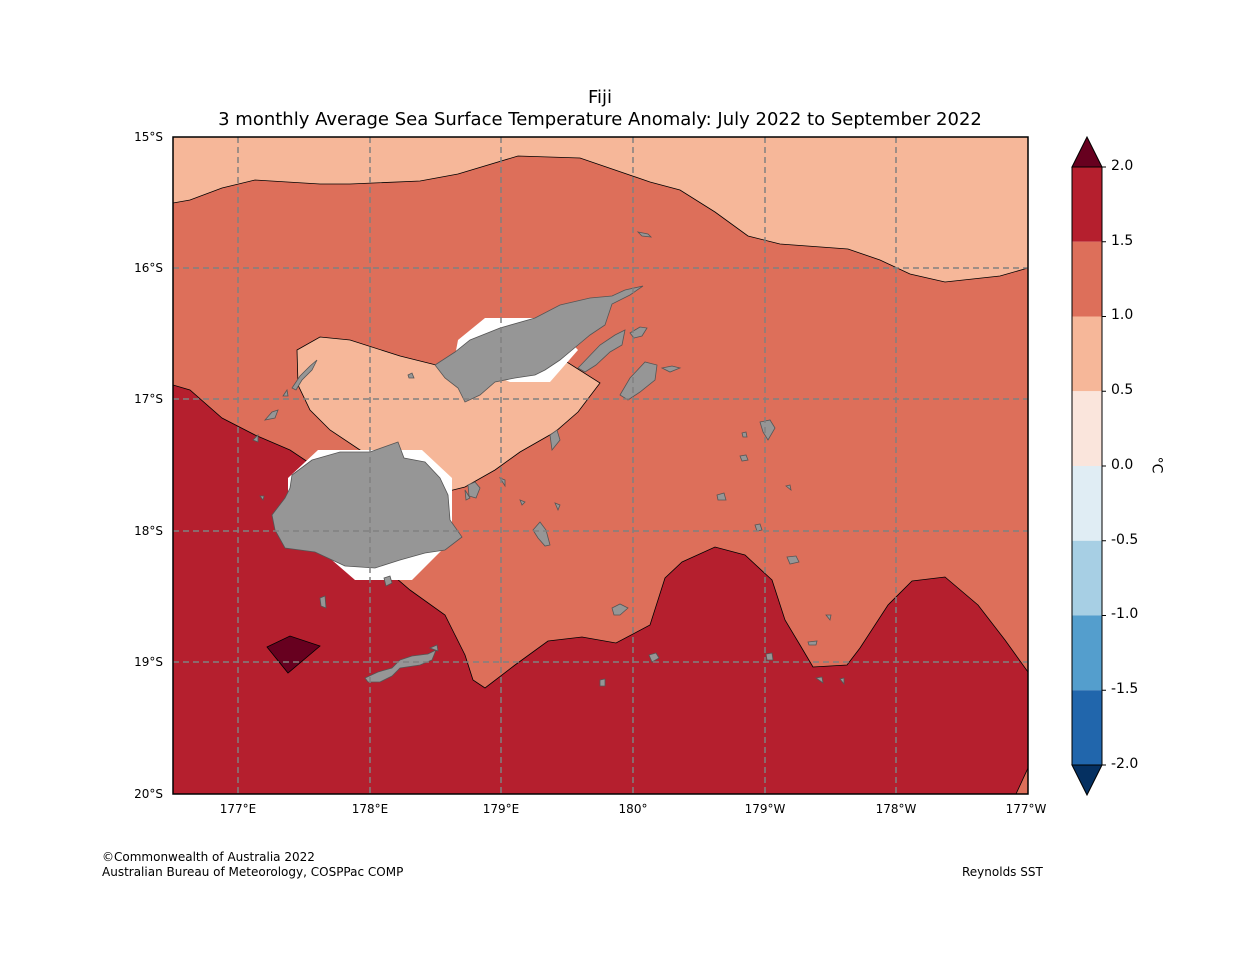 This screenshot has width=1258, height=980. What do you see at coordinates (600, 210) in the screenshot?
I see `band-0-5-to-1-0-north` at bounding box center [600, 210].